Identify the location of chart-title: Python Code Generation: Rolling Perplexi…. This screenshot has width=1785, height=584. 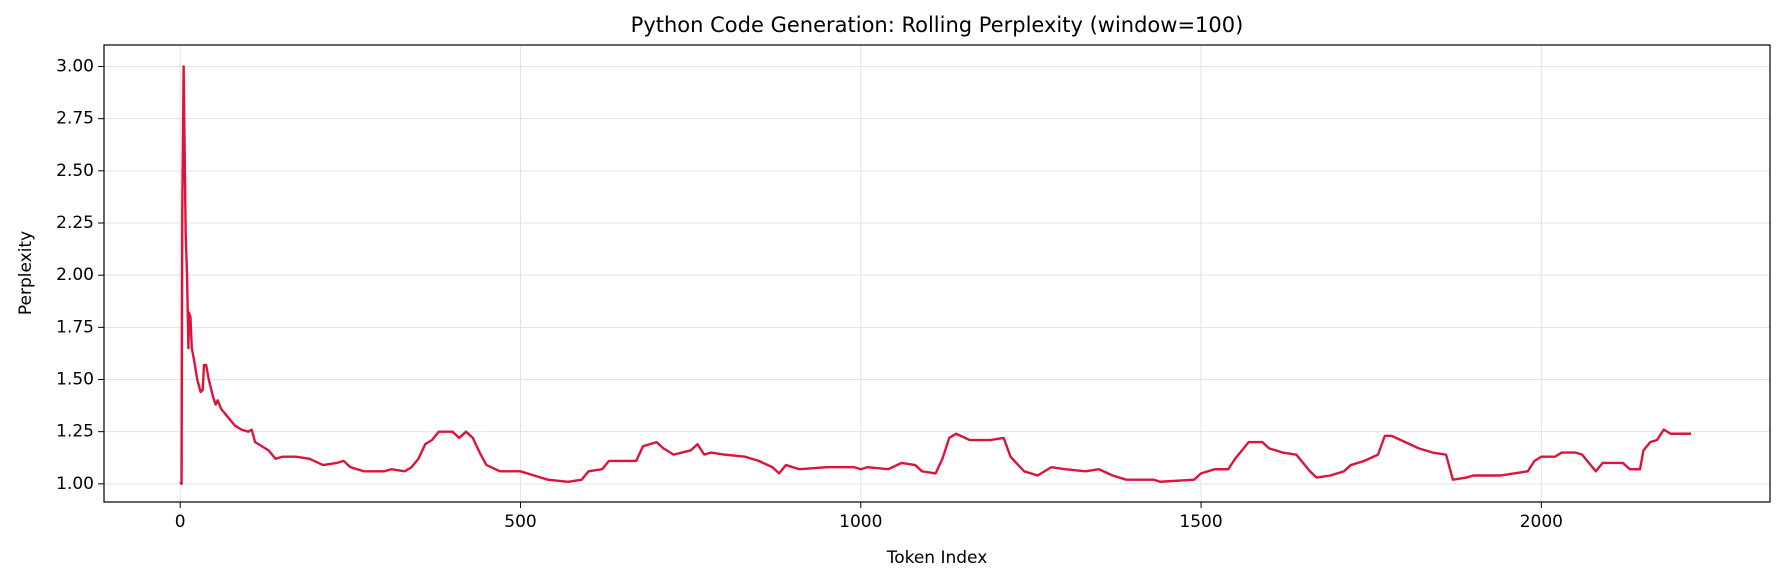
(937, 25).